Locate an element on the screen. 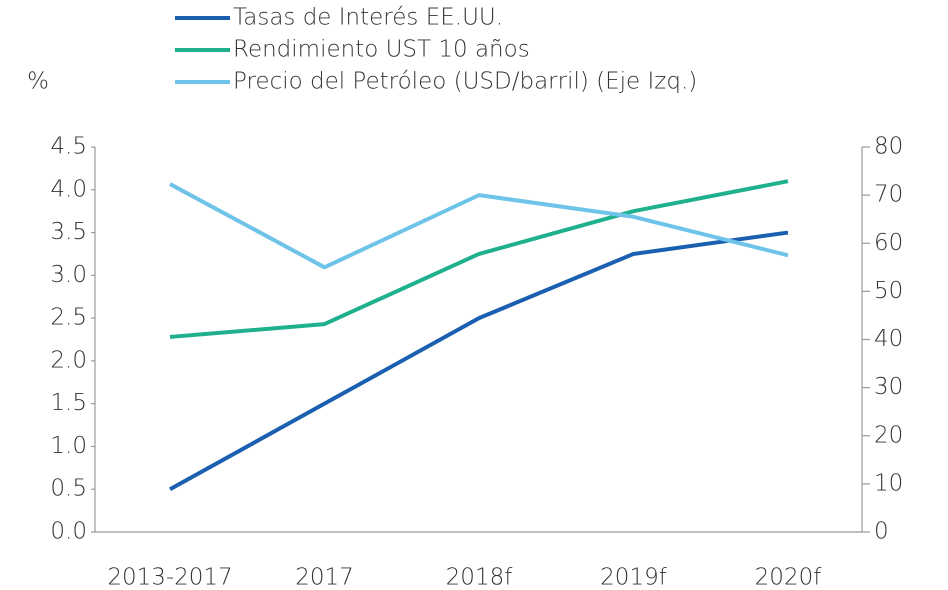 Image resolution: width=948 pixels, height=590 pixels. x-tick-label: 2019f is located at coordinates (634, 577).